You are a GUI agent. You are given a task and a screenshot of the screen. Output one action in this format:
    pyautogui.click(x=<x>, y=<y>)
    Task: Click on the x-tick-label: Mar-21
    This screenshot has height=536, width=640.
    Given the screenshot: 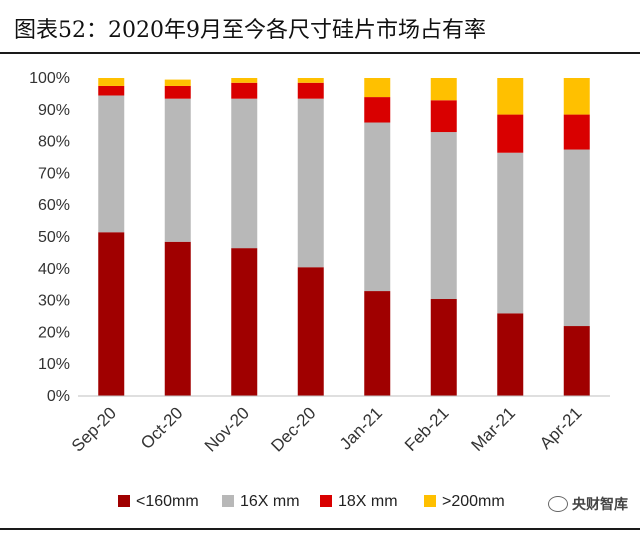 What is the action you would take?
    pyautogui.click(x=494, y=429)
    